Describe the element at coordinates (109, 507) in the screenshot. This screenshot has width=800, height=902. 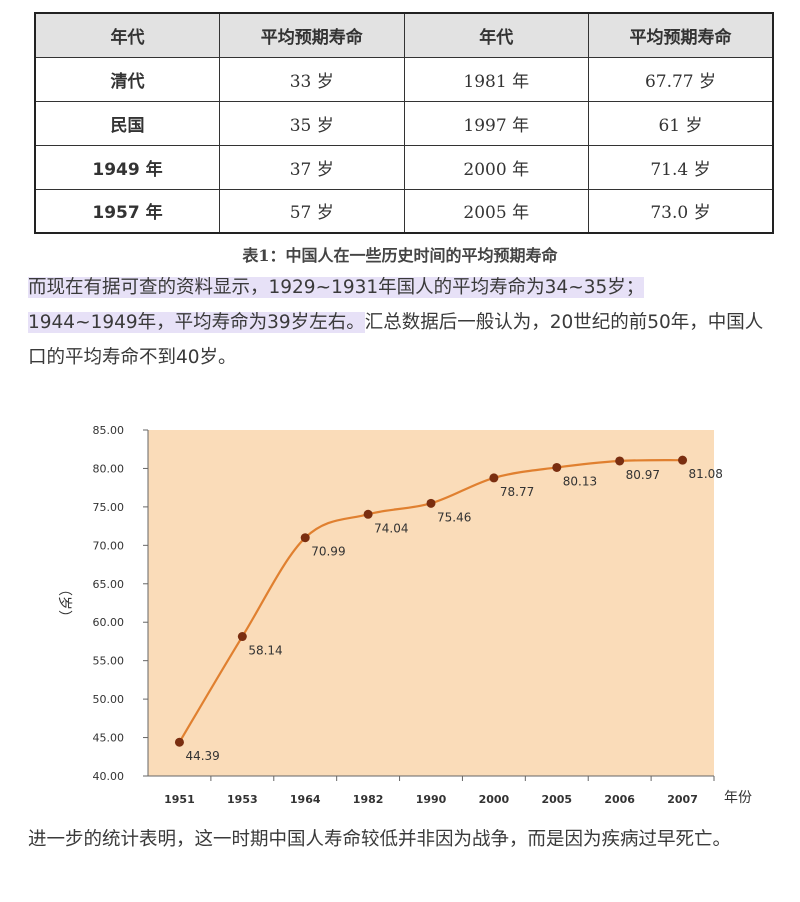
I see `y-tick-label: 75.00` at that location.